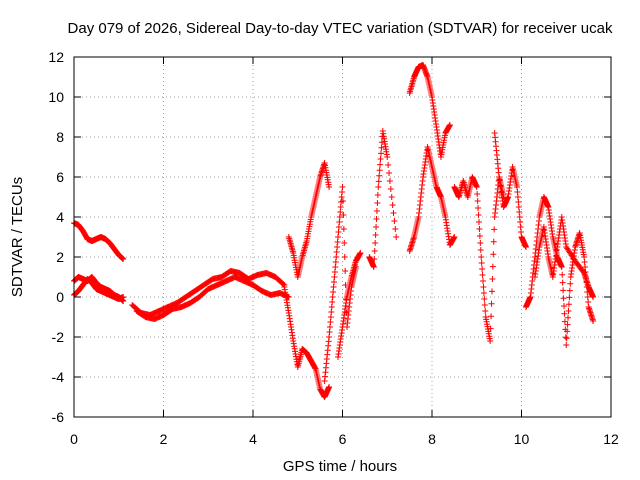  What do you see at coordinates (432, 439) in the screenshot?
I see `x-tick-label: 8` at bounding box center [432, 439].